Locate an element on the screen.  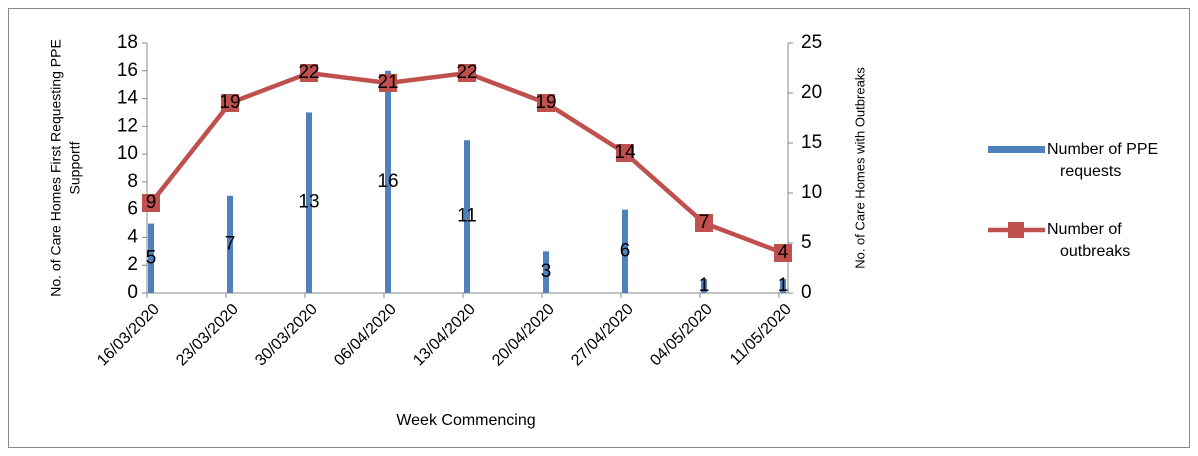
bar-label: 16 is located at coordinates (387, 181).